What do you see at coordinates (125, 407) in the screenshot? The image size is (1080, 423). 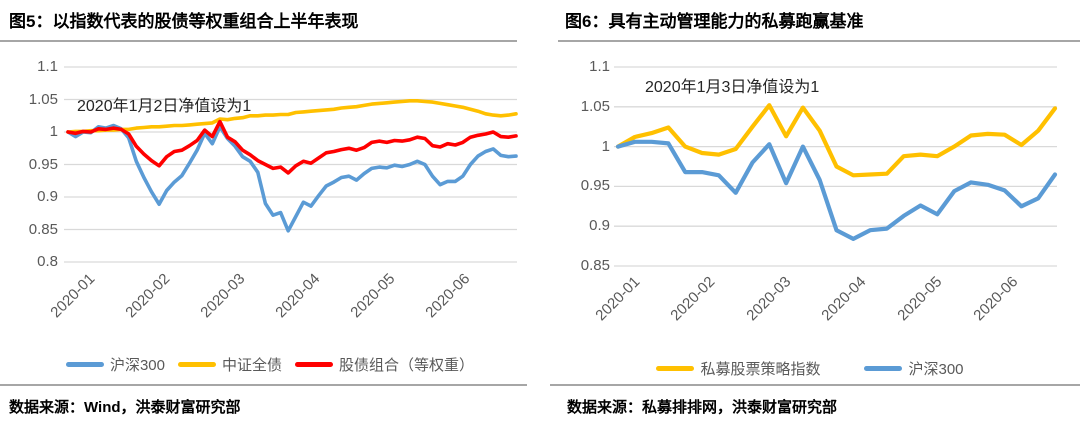 I see `figure5-source-text: 数据来源：Wind，洪泰财富研究部` at bounding box center [125, 407].